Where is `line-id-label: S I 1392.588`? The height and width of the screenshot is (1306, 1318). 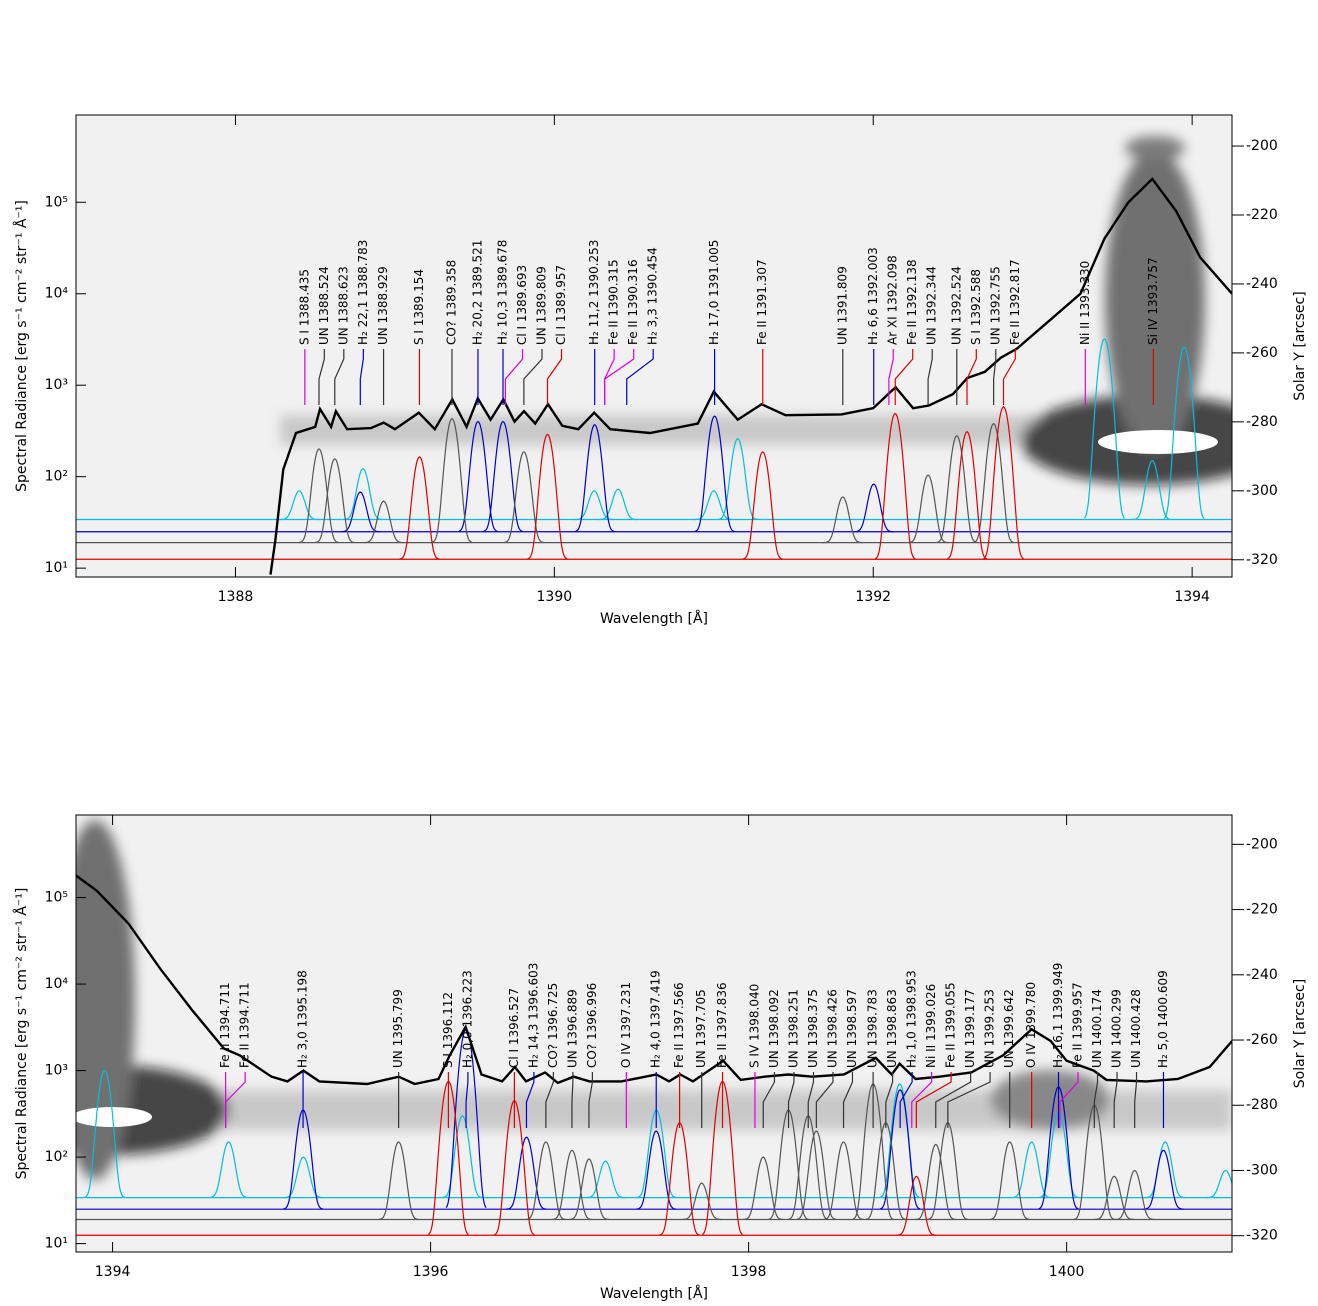
line-id-label: S I 1392.588 is located at coordinates (976, 307).